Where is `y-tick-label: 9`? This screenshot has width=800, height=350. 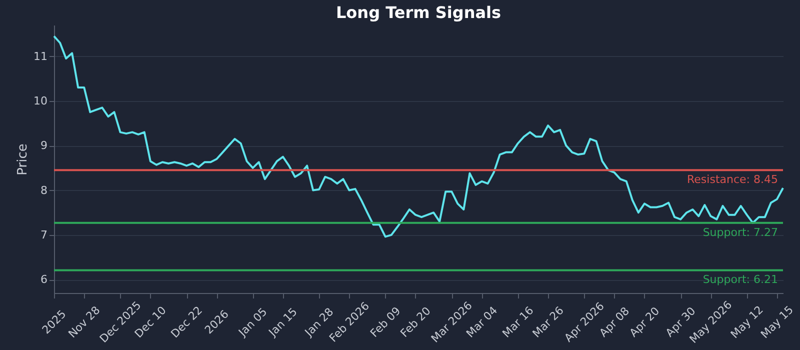 y-tick-label: 9 is located at coordinates (44, 145).